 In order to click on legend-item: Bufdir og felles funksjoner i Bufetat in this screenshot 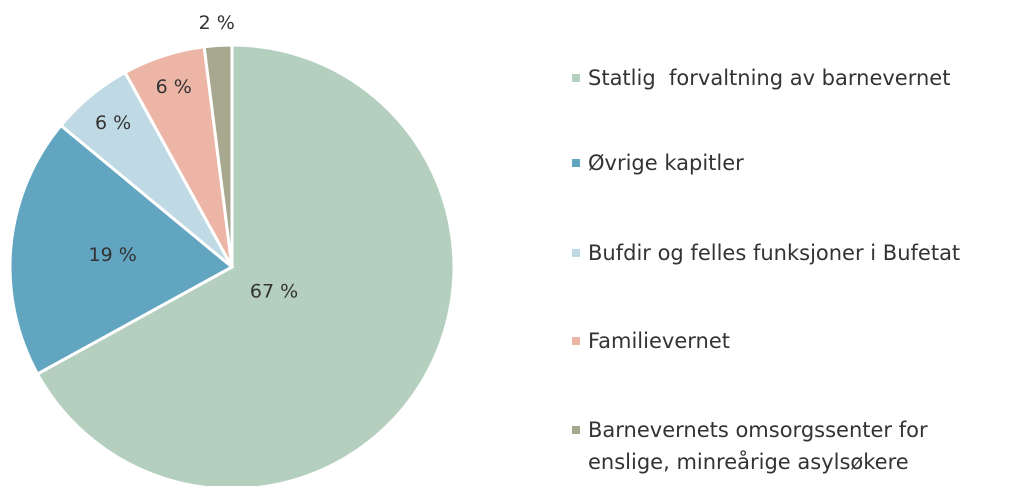, I will do `click(790, 253)`.